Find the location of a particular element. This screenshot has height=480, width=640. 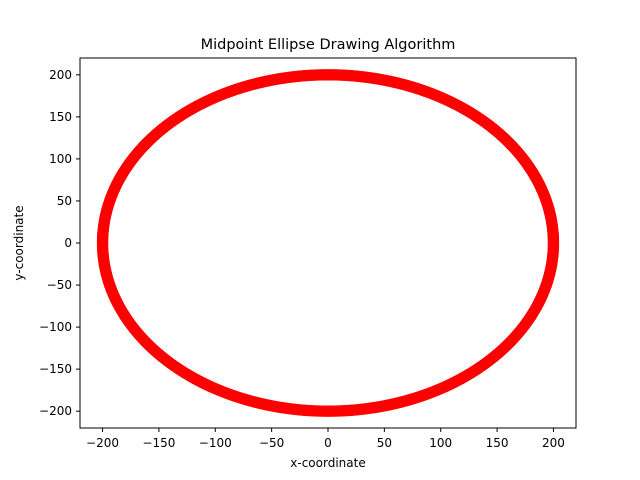

x-tick-label: 100 is located at coordinates (440, 443).